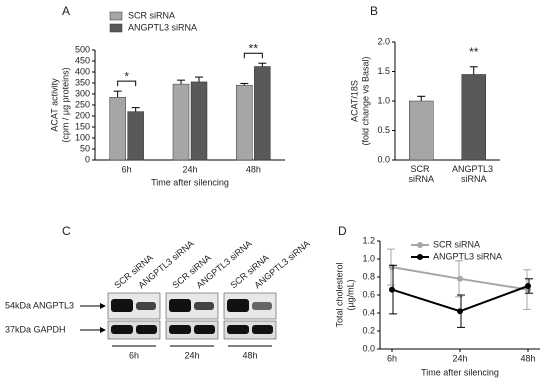  Describe the element at coordinates (65, 104) in the screenshot. I see `y-axis-title: (cpm / µg proteins)` at that location.